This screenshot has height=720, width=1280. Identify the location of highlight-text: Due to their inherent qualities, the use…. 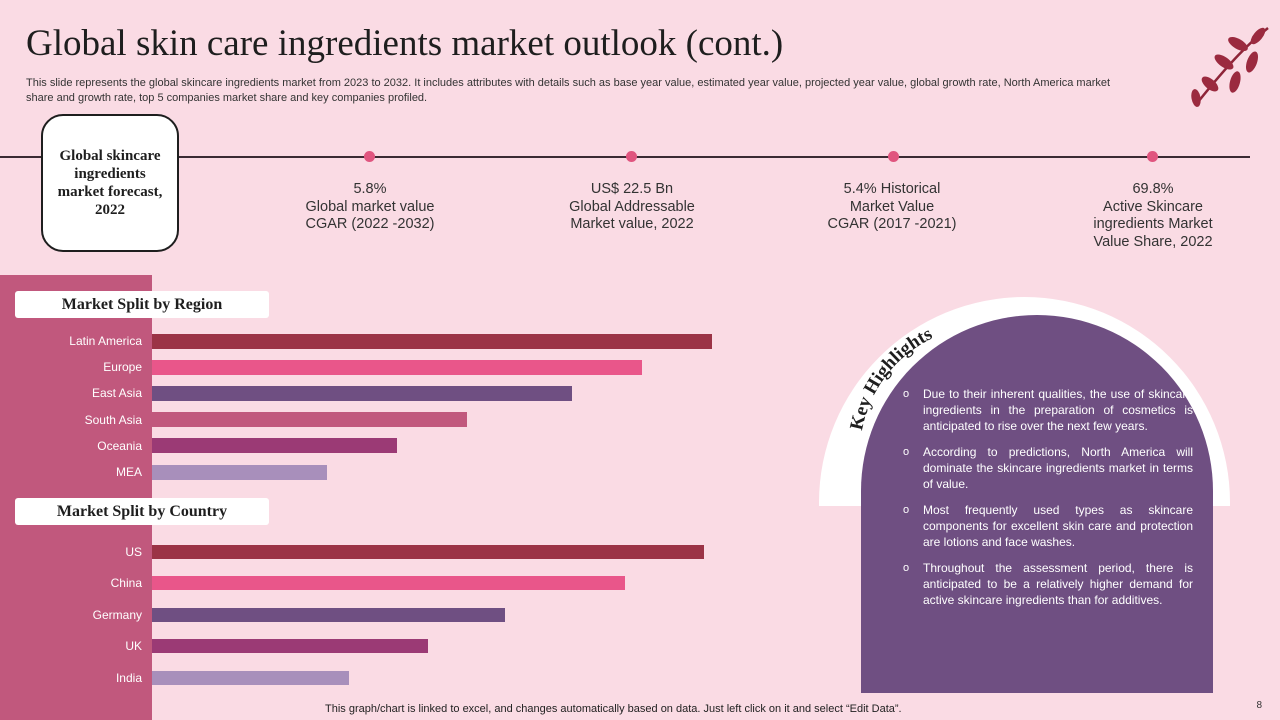
(1058, 410).